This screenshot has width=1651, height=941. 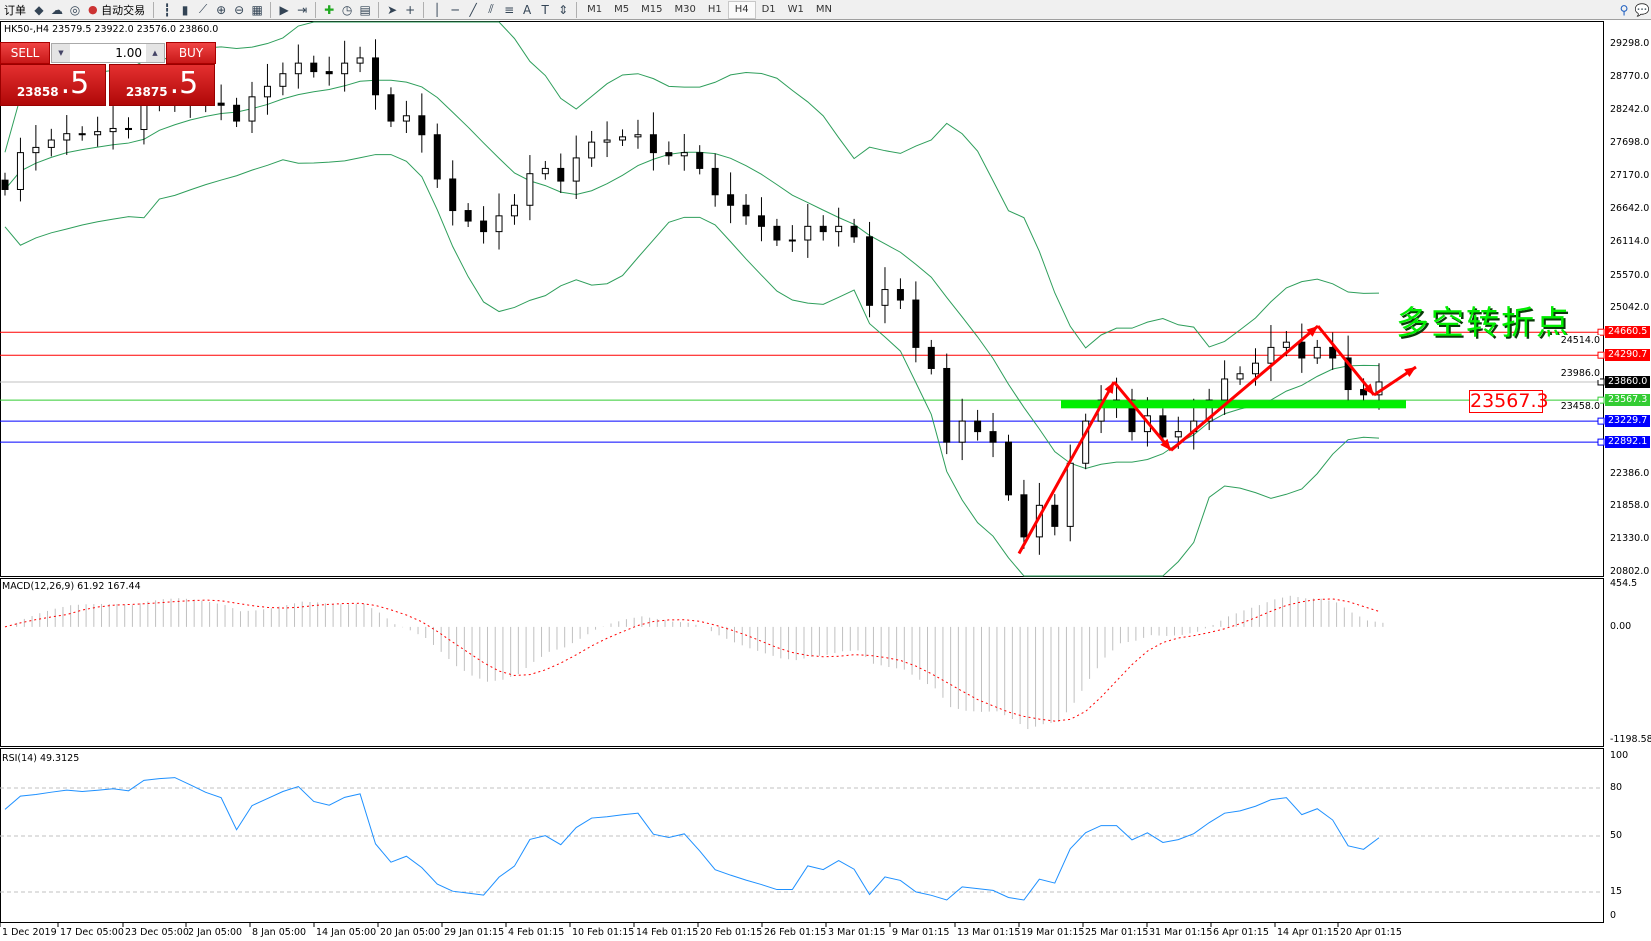 What do you see at coordinates (595, 9) in the screenshot?
I see `timeframe-m1: M1` at bounding box center [595, 9].